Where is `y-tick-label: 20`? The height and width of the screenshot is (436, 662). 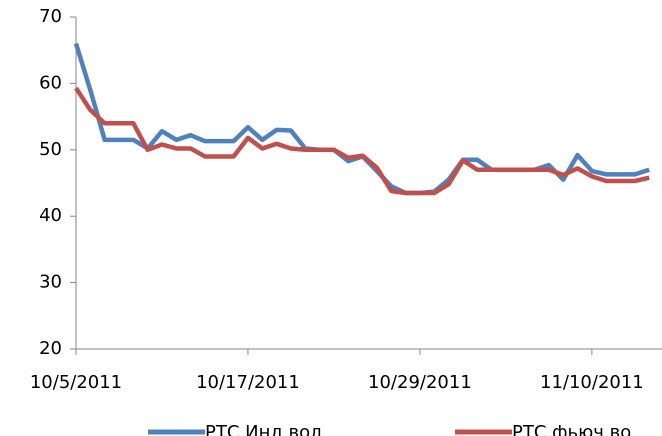
y-tick-label: 20 is located at coordinates (50, 348).